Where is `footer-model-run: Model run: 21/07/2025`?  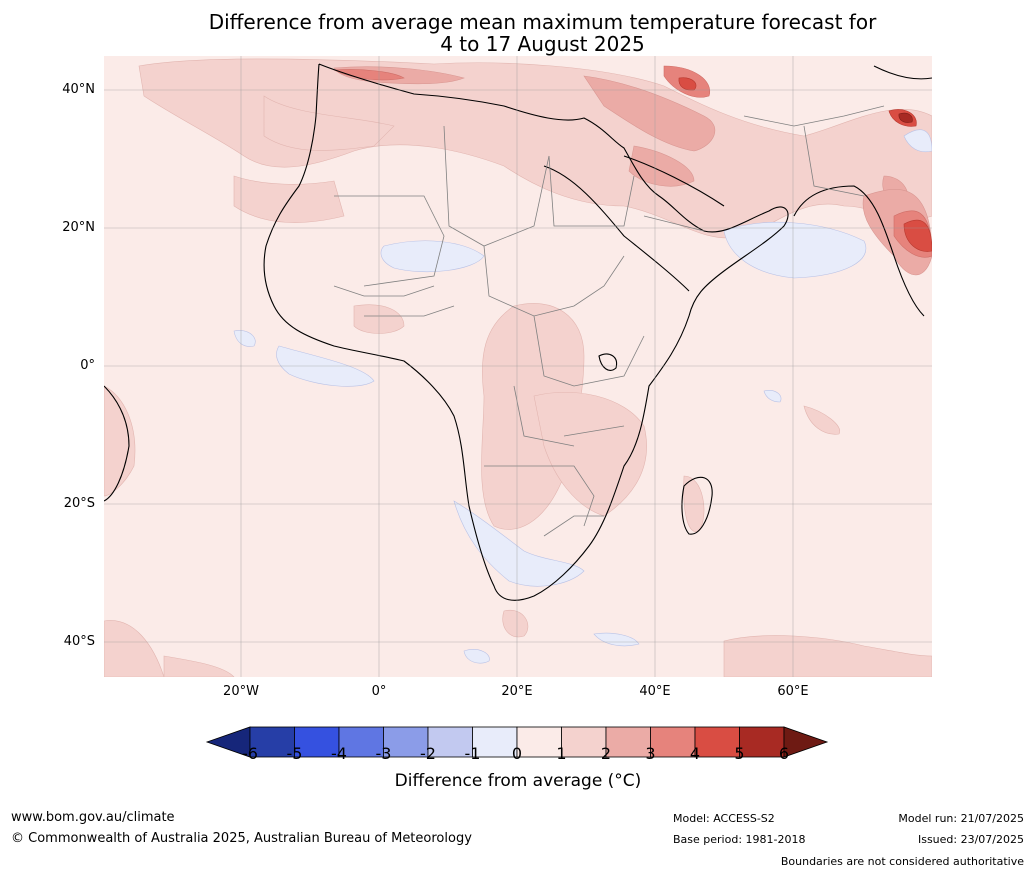
footer-model-run: Model run: 21/07/2025 is located at coordinates (961, 818).